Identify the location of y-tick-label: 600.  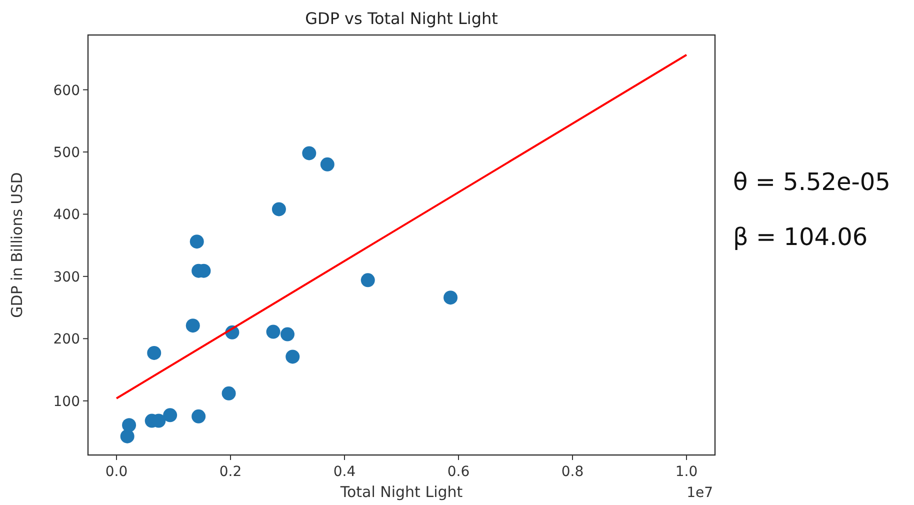
(66, 90).